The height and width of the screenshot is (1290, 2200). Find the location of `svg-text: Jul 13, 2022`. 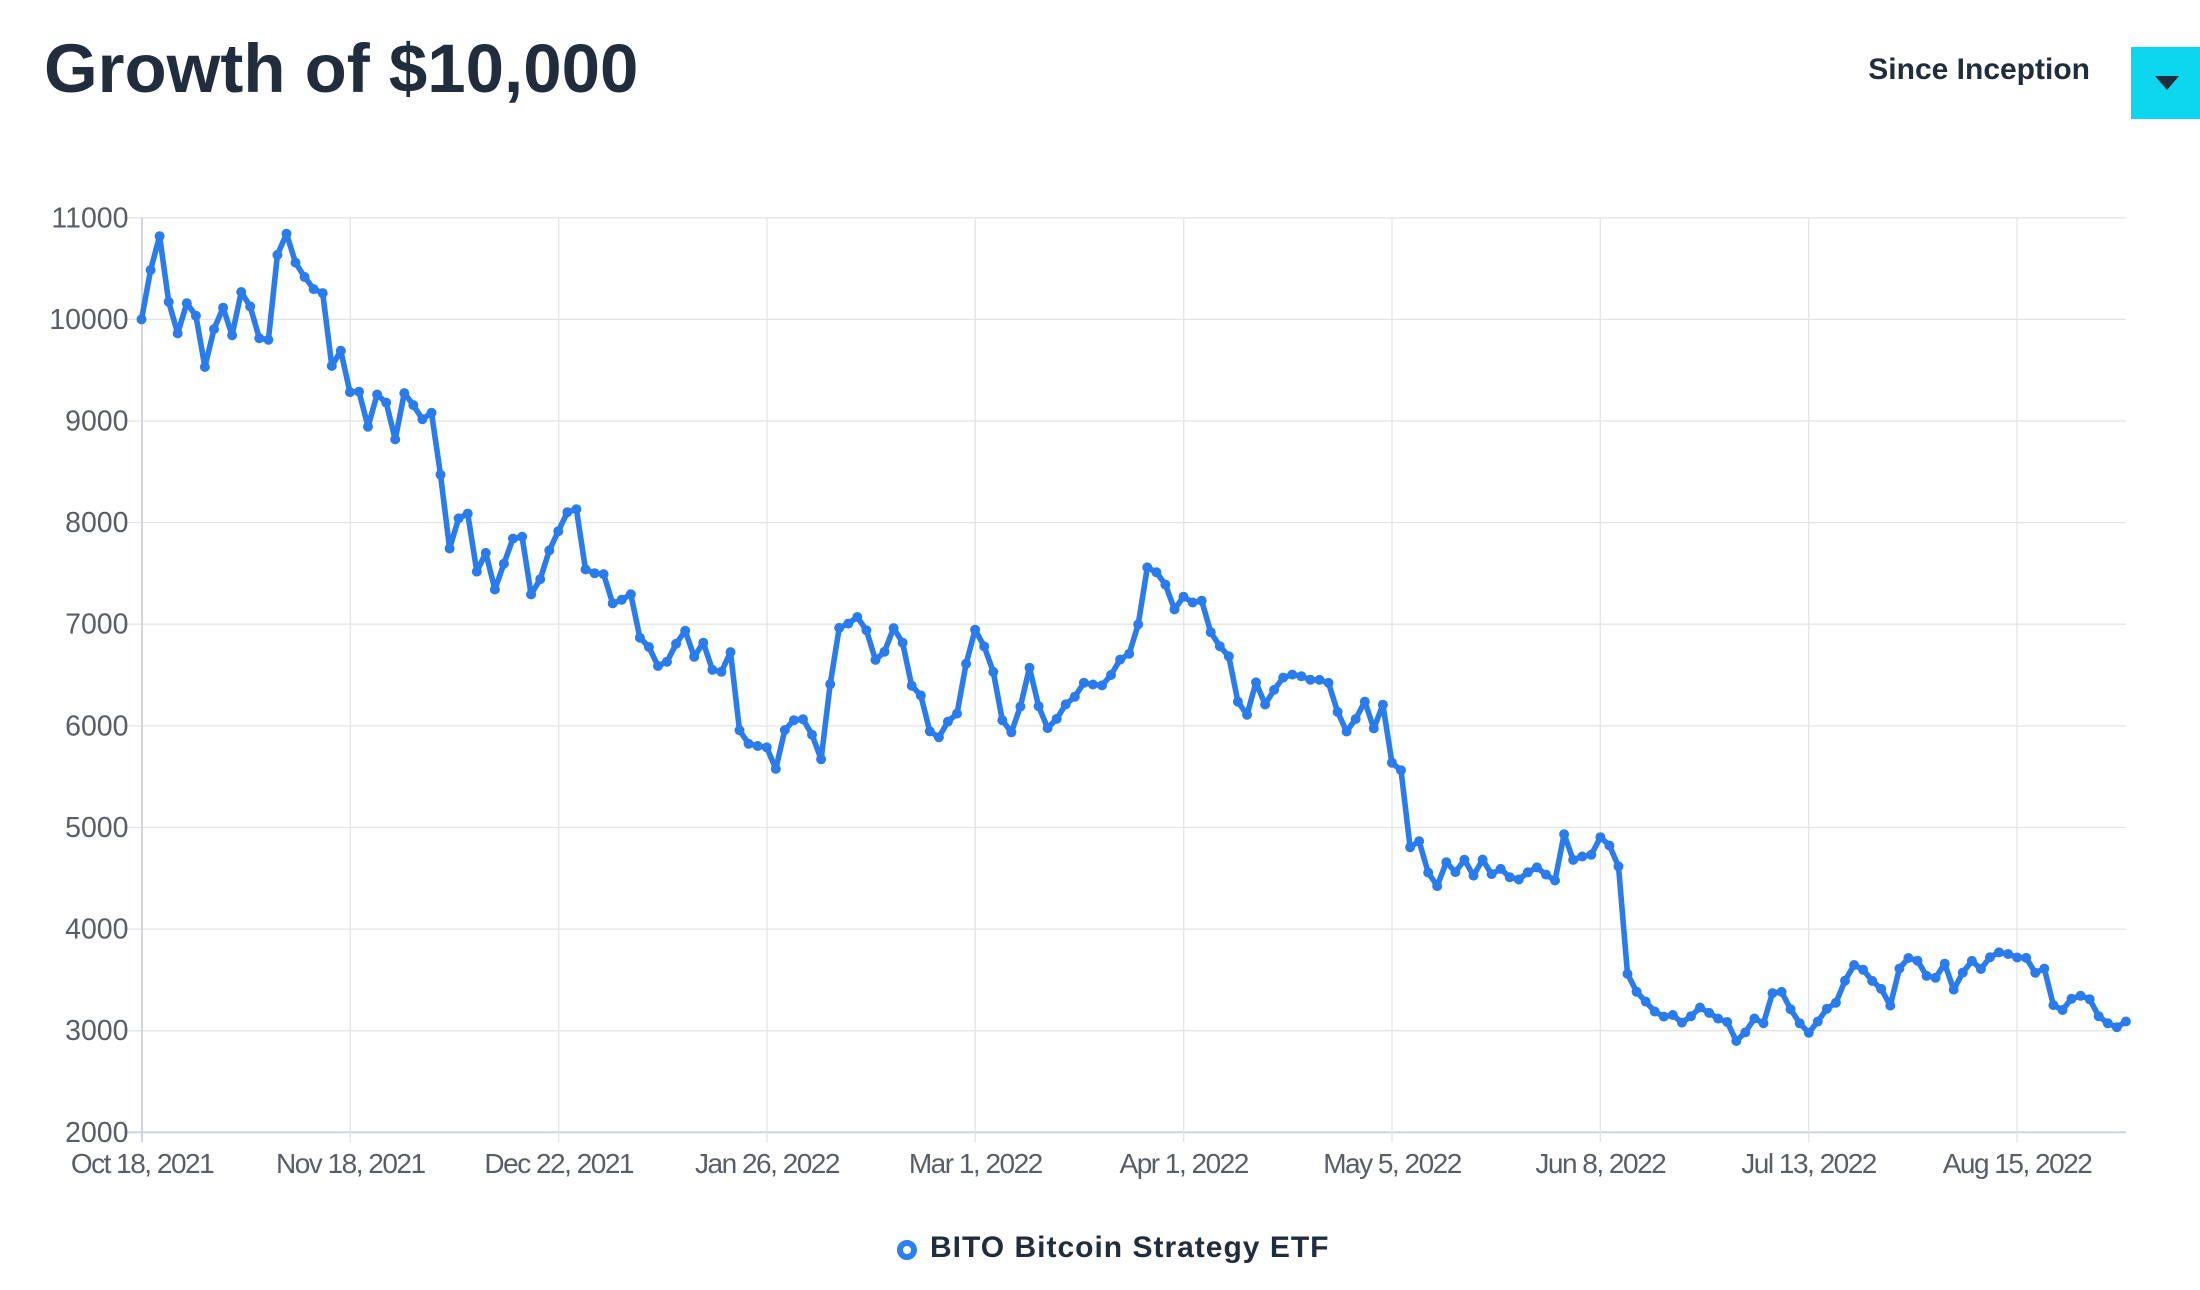

svg-text: Jul 13, 2022 is located at coordinates (1808, 1163).